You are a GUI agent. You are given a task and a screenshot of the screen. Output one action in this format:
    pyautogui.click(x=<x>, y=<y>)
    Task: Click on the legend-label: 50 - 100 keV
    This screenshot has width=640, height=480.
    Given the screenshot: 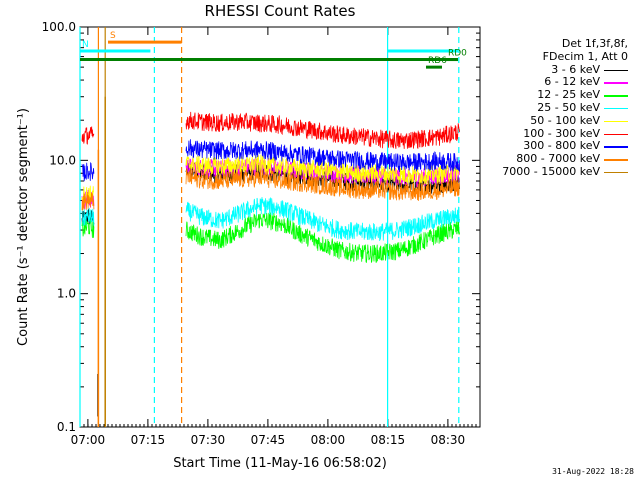 What is the action you would take?
    pyautogui.click(x=565, y=120)
    